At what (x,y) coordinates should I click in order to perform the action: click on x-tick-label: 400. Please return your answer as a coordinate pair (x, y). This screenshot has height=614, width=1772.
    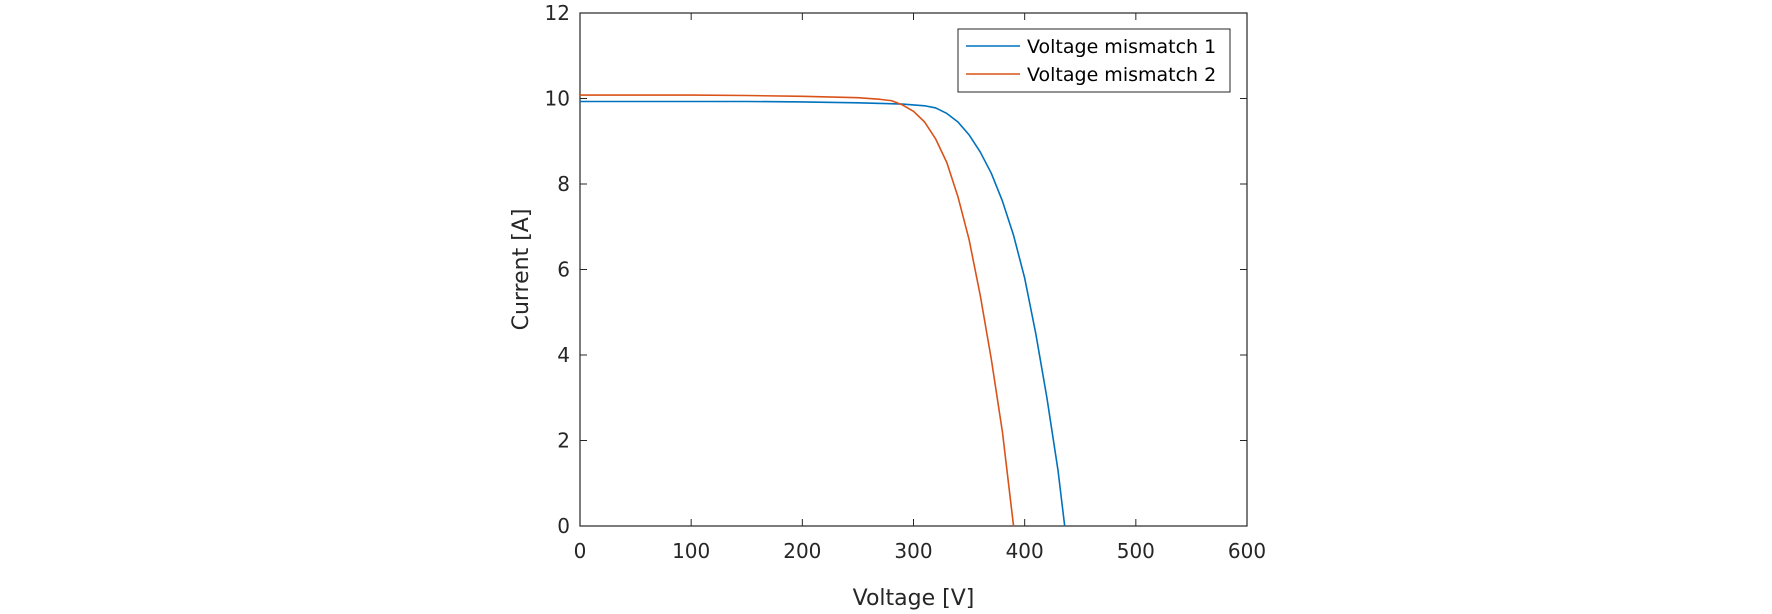
    Looking at the image, I should click on (1025, 551).